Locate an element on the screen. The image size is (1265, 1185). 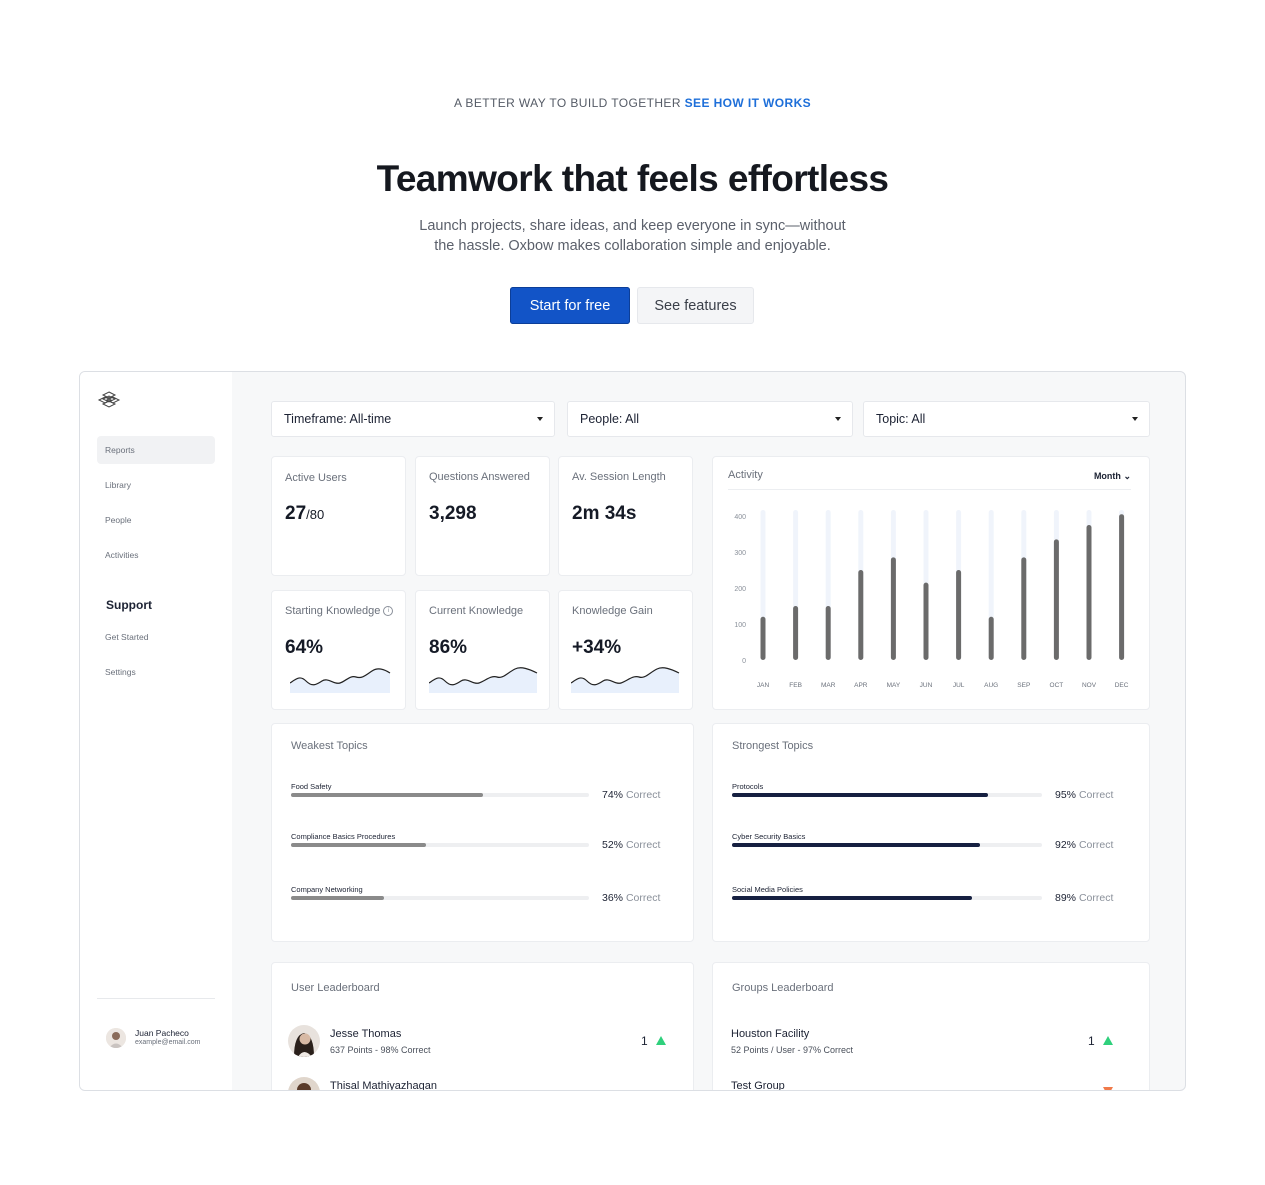
leaderboard-user-name: Thisal Mathiyazhagan is located at coordinates (384, 1085).